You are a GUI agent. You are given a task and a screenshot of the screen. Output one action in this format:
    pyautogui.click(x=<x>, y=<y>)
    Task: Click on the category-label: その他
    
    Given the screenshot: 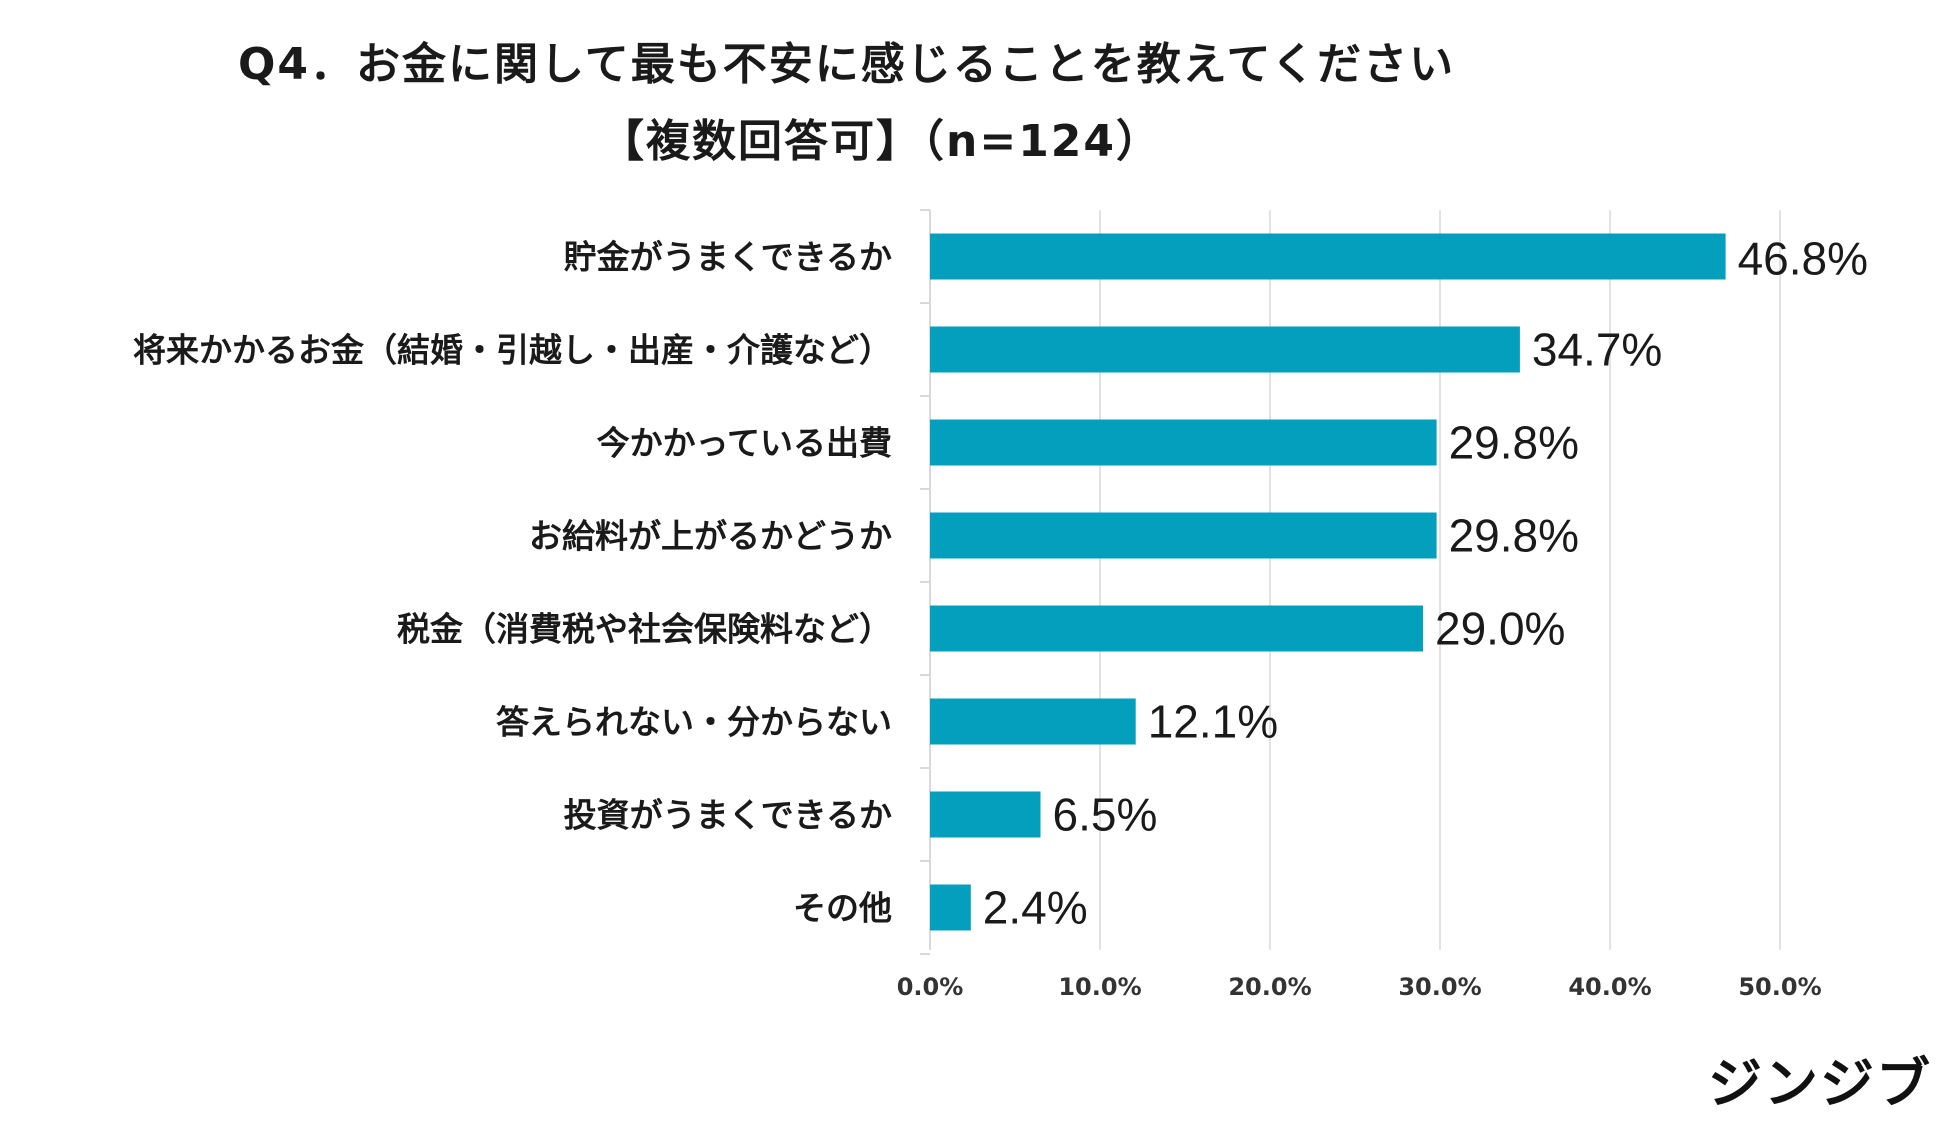 What is the action you would take?
    pyautogui.click(x=842, y=908)
    